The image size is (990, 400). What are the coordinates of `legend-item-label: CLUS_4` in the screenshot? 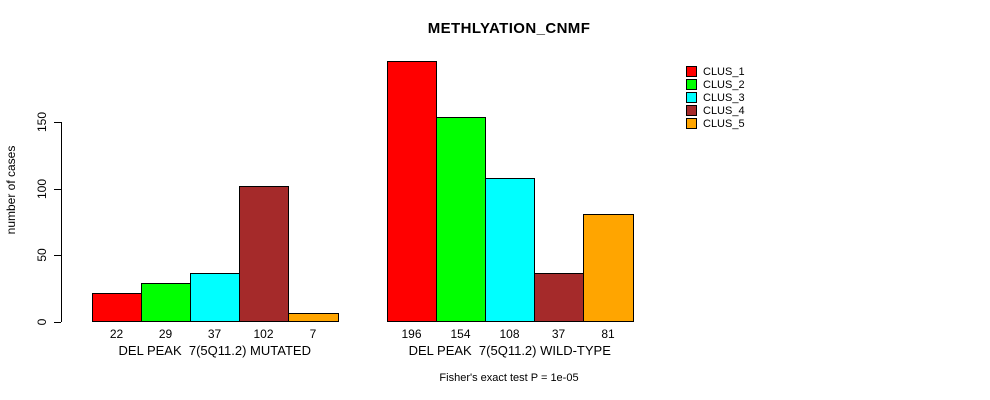 It's located at (724, 110).